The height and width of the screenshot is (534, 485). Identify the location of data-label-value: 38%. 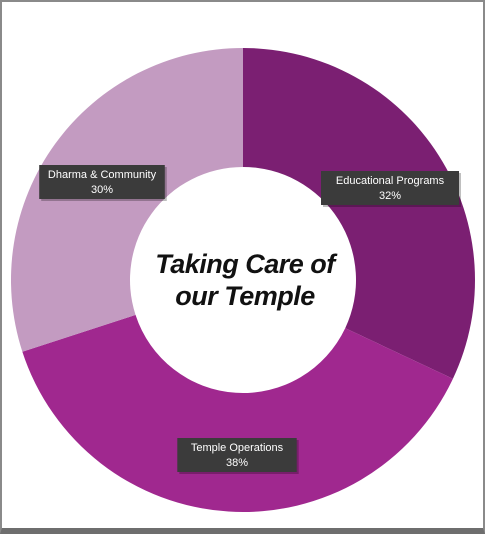
(237, 463).